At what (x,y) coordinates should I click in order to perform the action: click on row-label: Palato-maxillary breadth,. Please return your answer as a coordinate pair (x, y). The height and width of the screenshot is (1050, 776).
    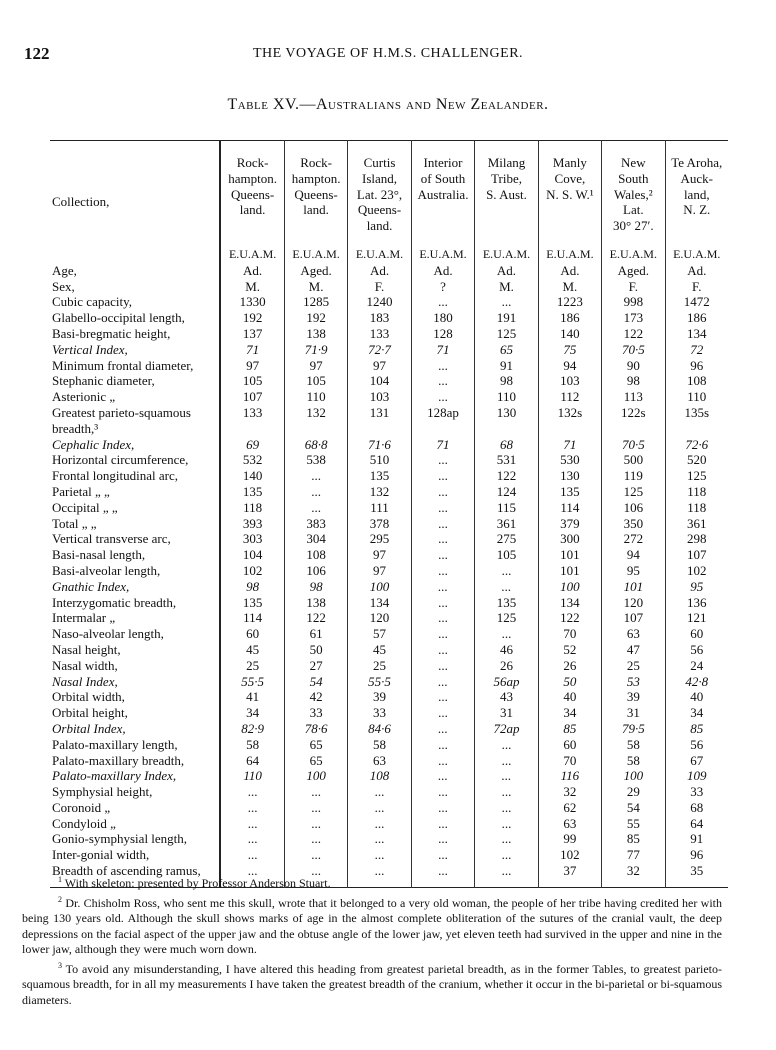
    Looking at the image, I should click on (136, 760).